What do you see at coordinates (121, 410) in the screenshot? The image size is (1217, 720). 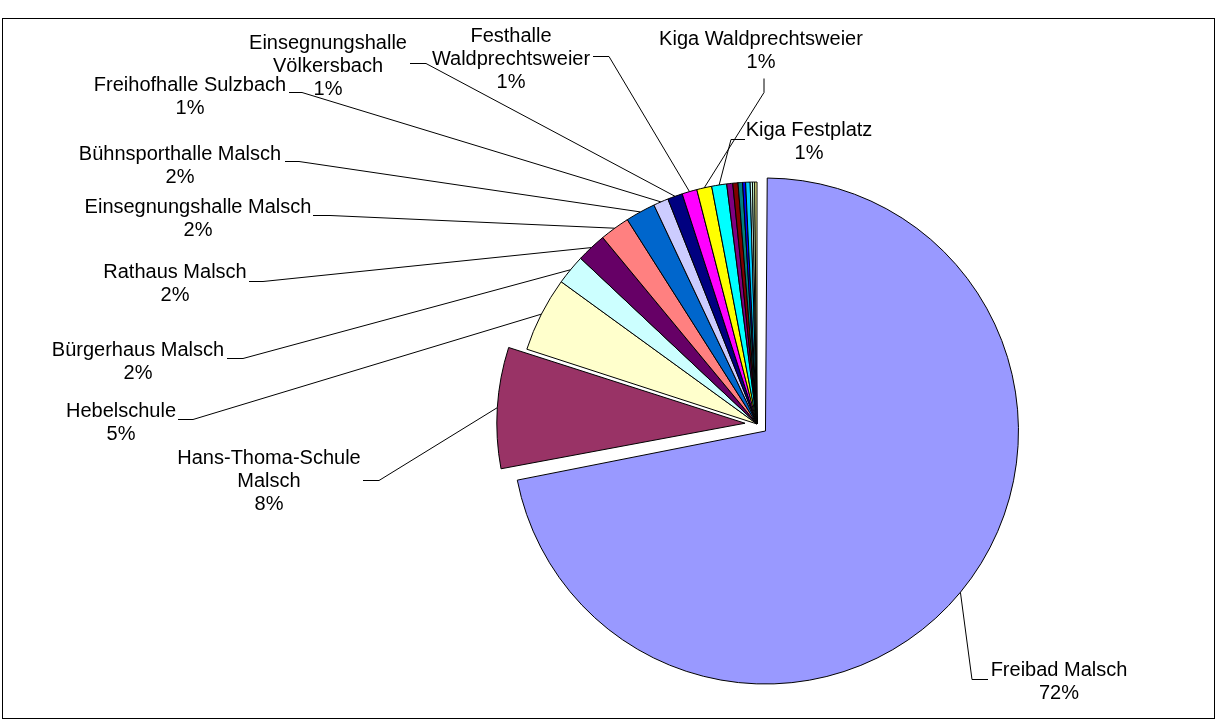 I see `slice-label: Hebelschule` at bounding box center [121, 410].